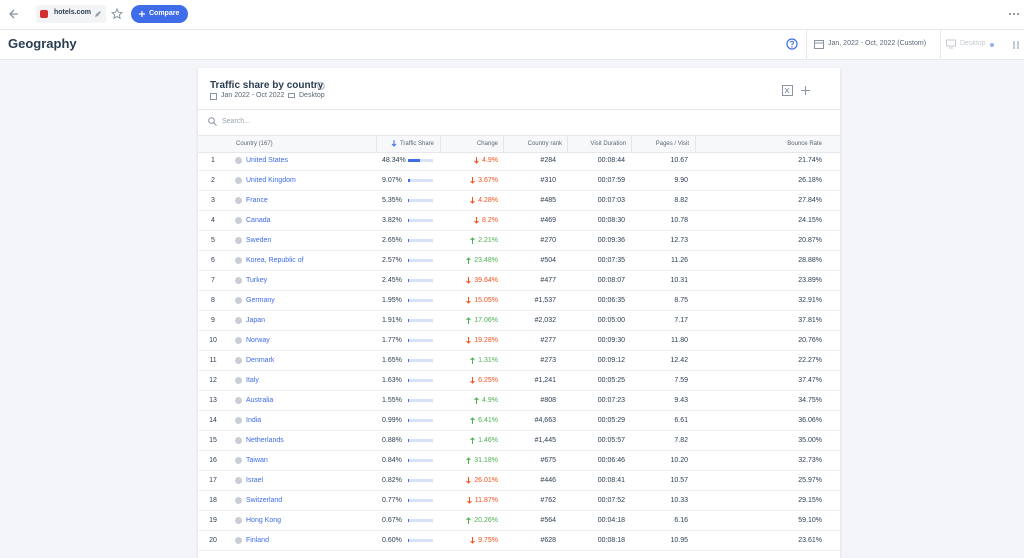  What do you see at coordinates (804, 144) in the screenshot?
I see `column-header: Bounce Rate` at bounding box center [804, 144].